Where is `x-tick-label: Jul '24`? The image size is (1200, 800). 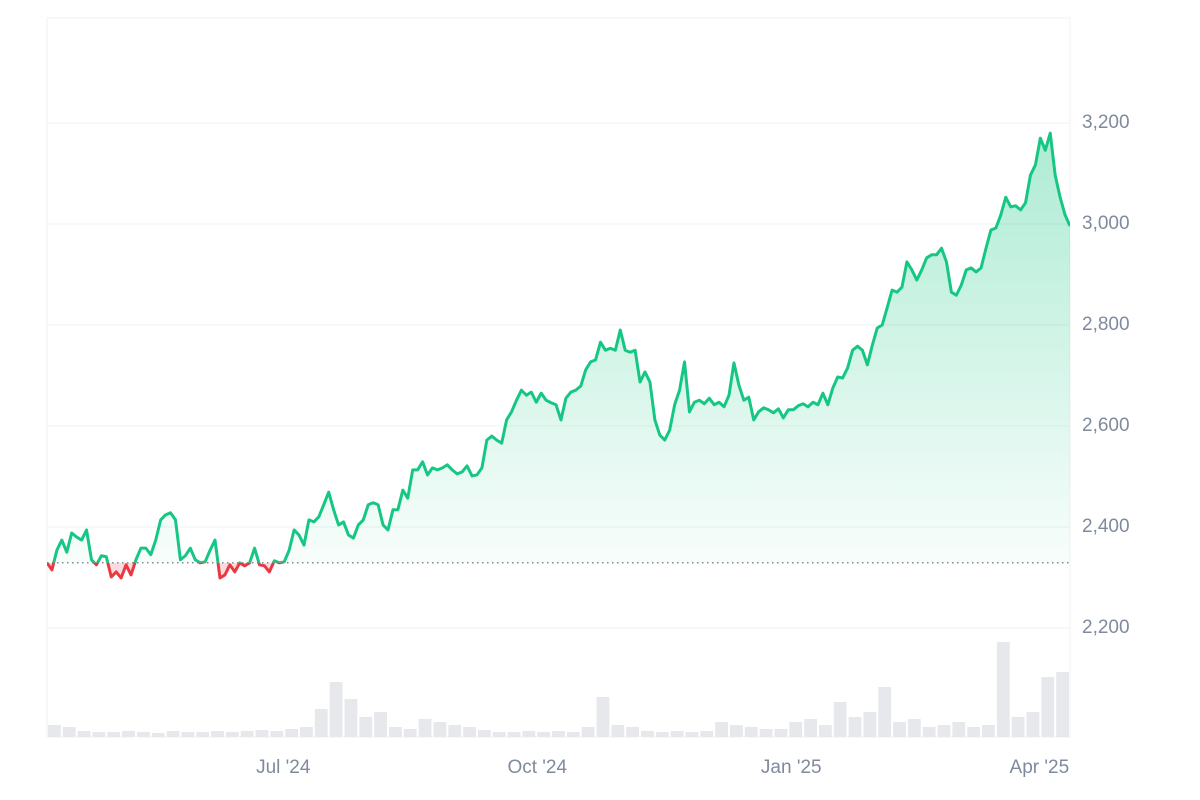
x-tick-label: Jul '24 is located at coordinates (283, 767).